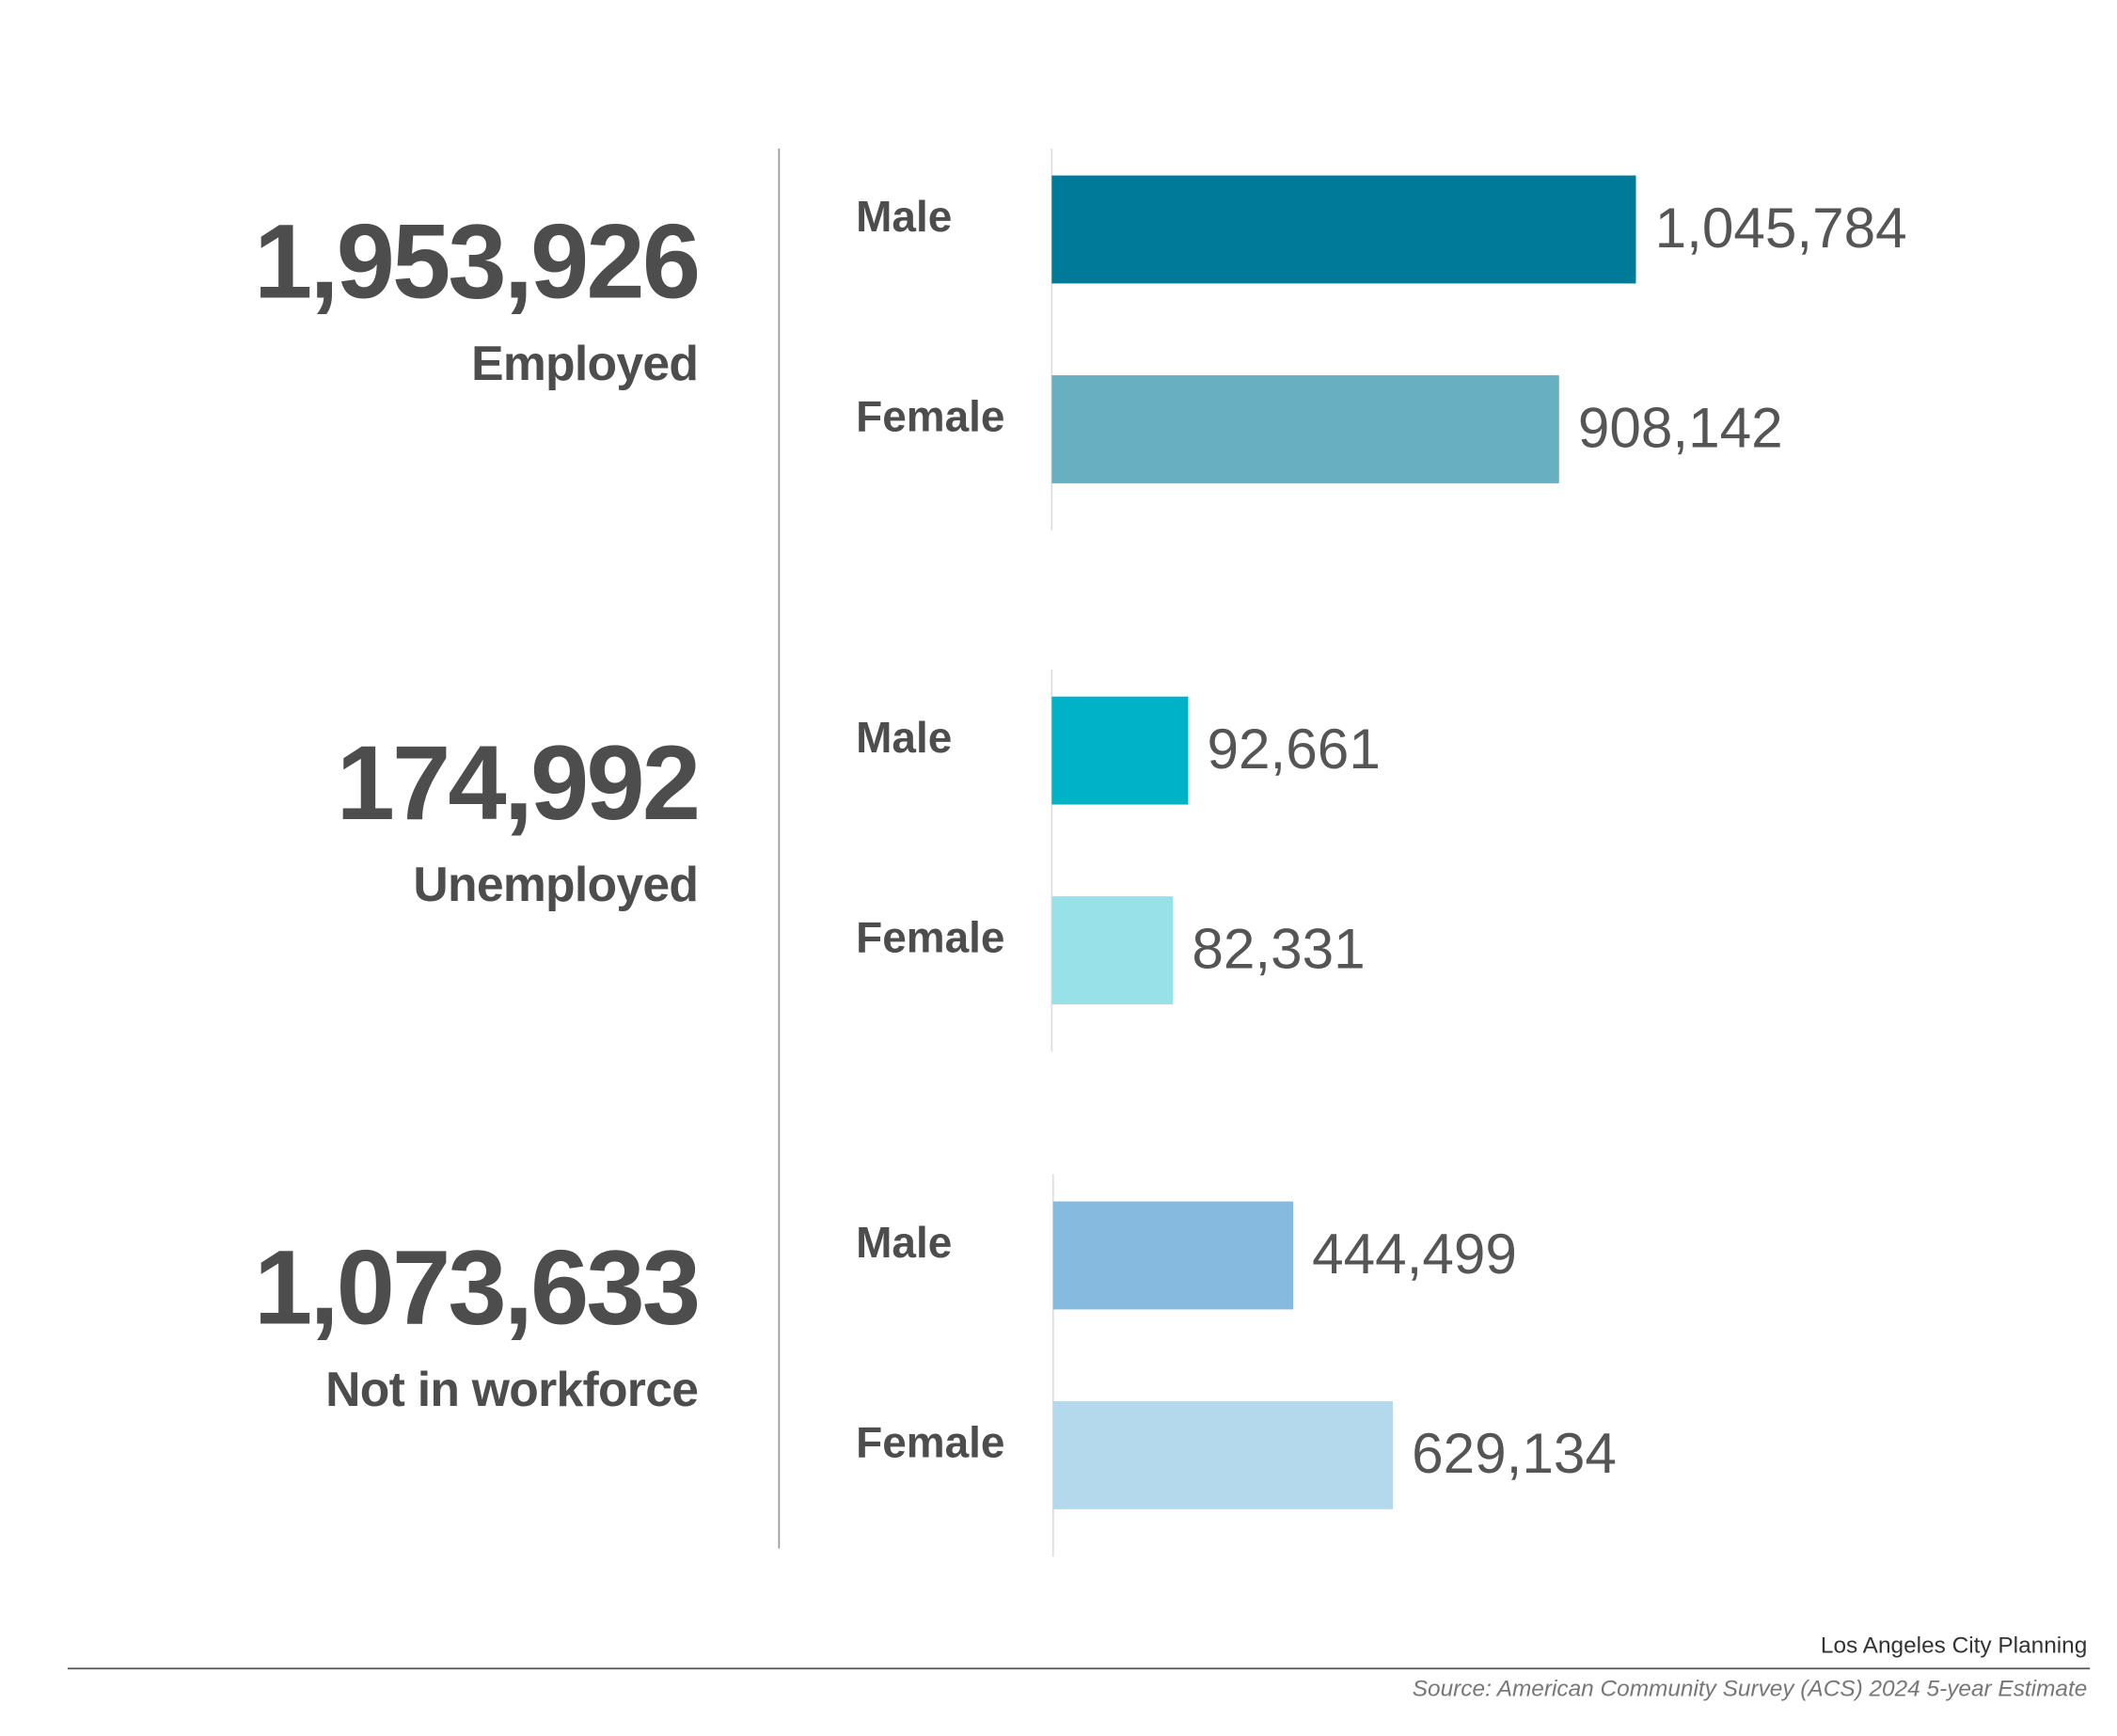  I want to click on total: 174,992, so click(518, 783).